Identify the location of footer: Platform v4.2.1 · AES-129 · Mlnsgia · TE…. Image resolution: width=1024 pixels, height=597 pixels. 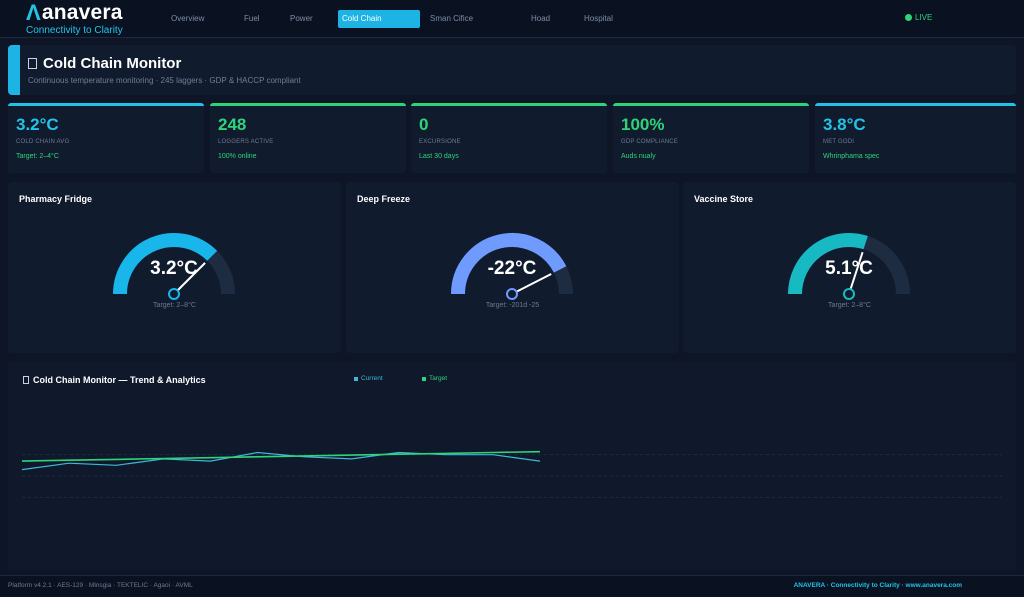
(512, 586).